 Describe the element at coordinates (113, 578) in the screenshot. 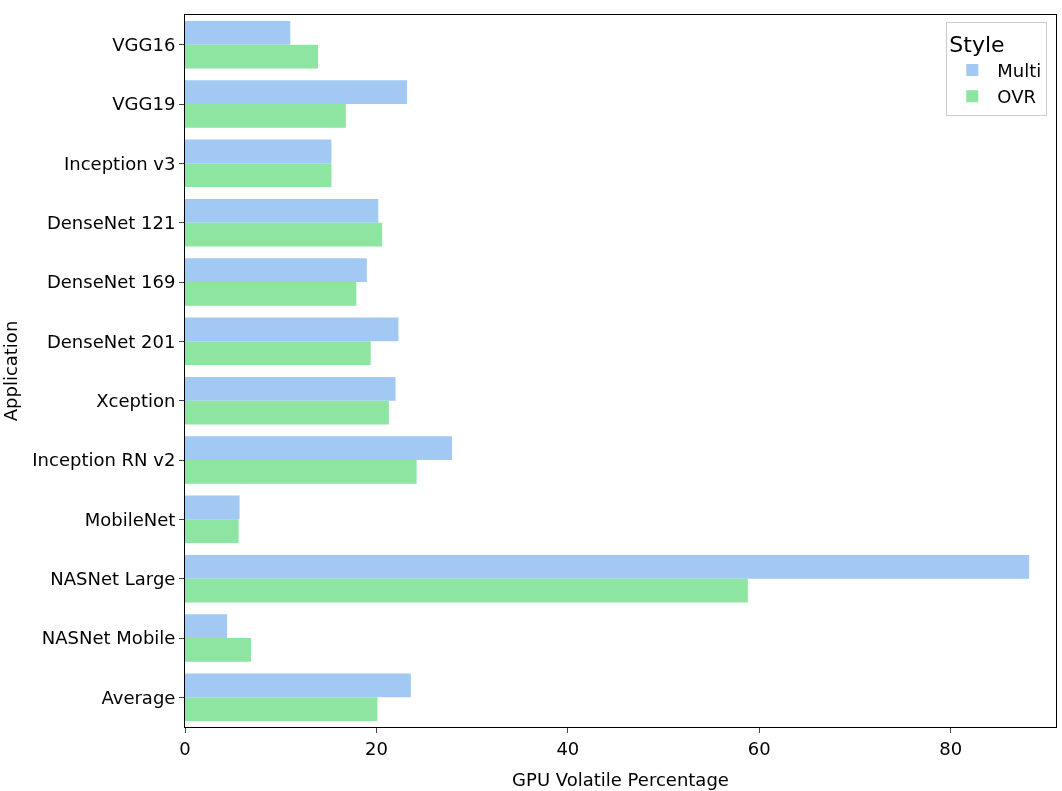

I see `y-tick-label: NASNet Large` at that location.